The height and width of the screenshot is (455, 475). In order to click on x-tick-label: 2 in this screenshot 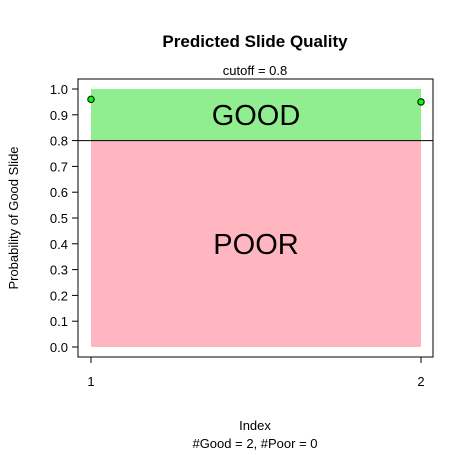, I will do `click(420, 381)`.